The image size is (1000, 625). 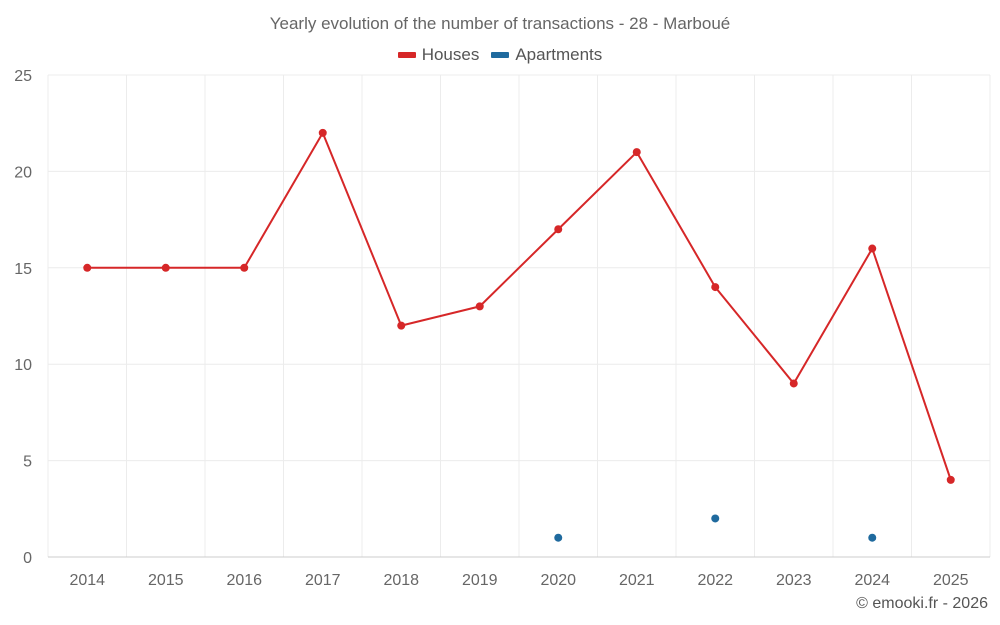 What do you see at coordinates (794, 580) in the screenshot?
I see `x-tick-label: 2023` at bounding box center [794, 580].